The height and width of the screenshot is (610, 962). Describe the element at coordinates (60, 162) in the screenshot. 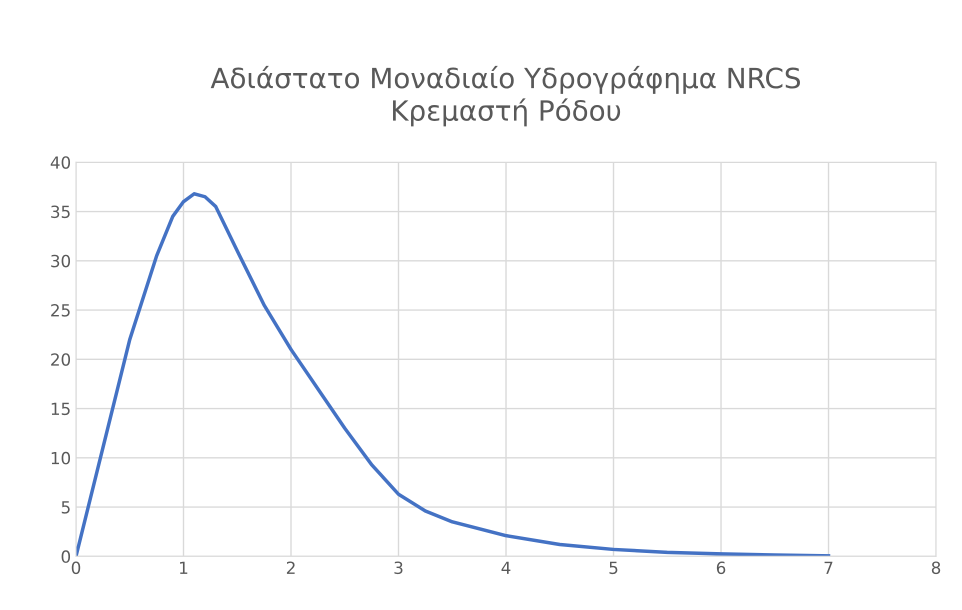

I see `y-tick-label: 40` at that location.